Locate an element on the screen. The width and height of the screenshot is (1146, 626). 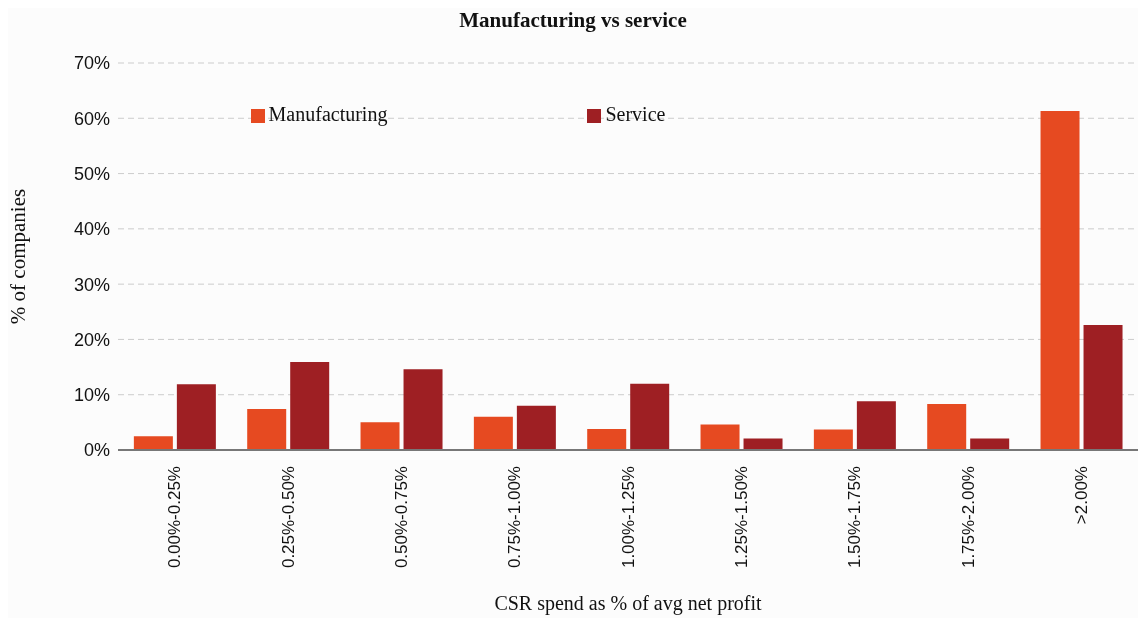
legend-label: Service is located at coordinates (635, 114).